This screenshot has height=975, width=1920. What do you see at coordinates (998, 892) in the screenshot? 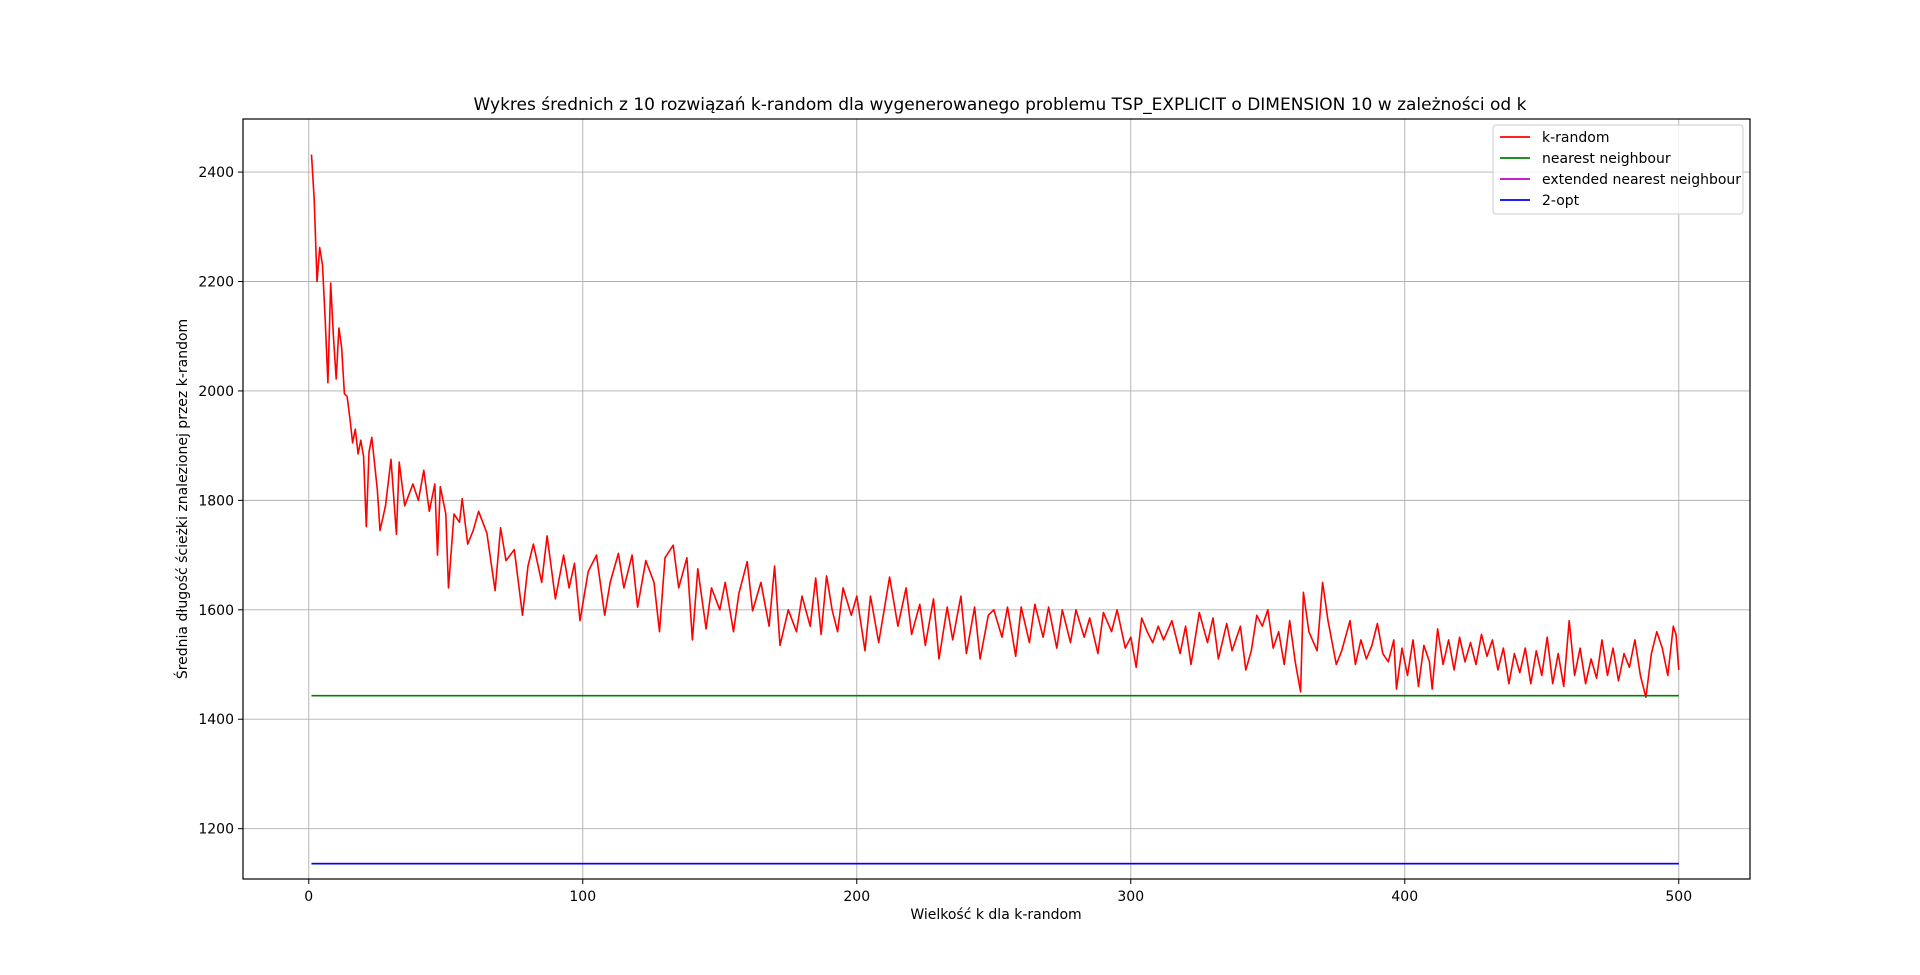
I see `x-axis-ticks: 0 100 200 300 400 500` at bounding box center [998, 892].